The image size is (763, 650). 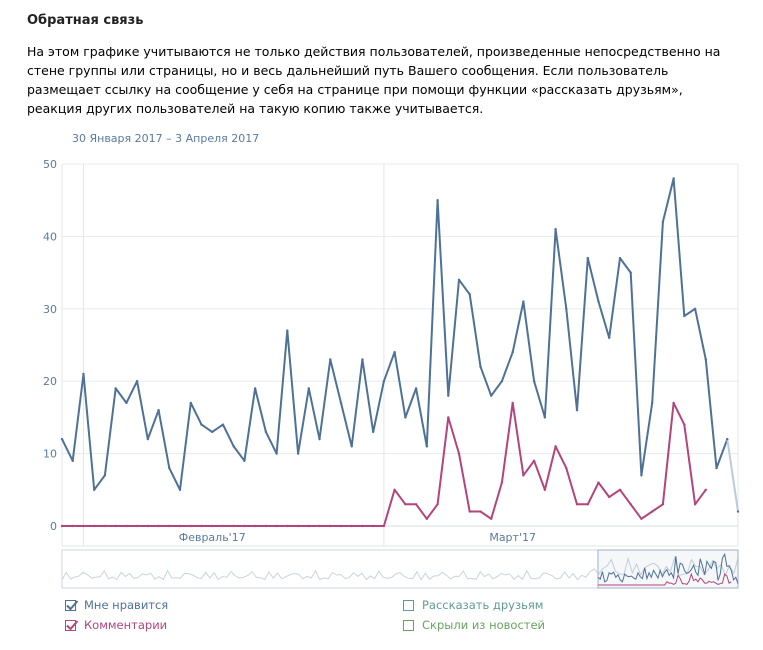 What do you see at coordinates (50, 236) in the screenshot?
I see `y-tick-label: 40` at bounding box center [50, 236].